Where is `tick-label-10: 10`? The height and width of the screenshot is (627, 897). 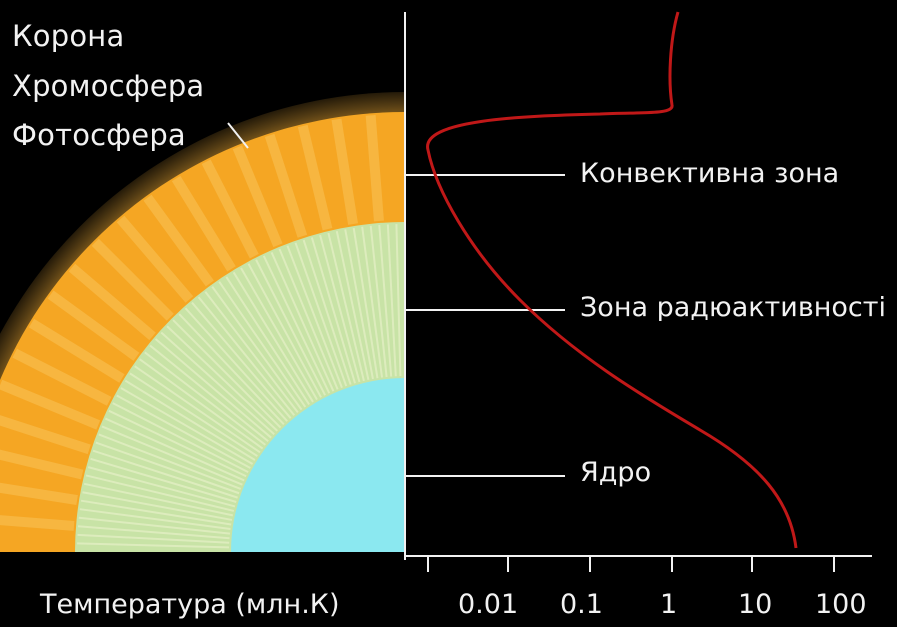 tick-label-10: 10 is located at coordinates (755, 604).